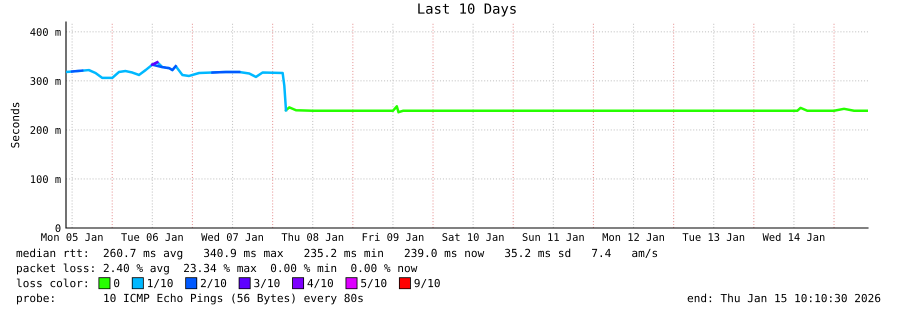 The height and width of the screenshot is (310, 897). Describe the element at coordinates (633, 237) in the screenshot. I see `x-tick-label: Mon 12 Jan` at that location.